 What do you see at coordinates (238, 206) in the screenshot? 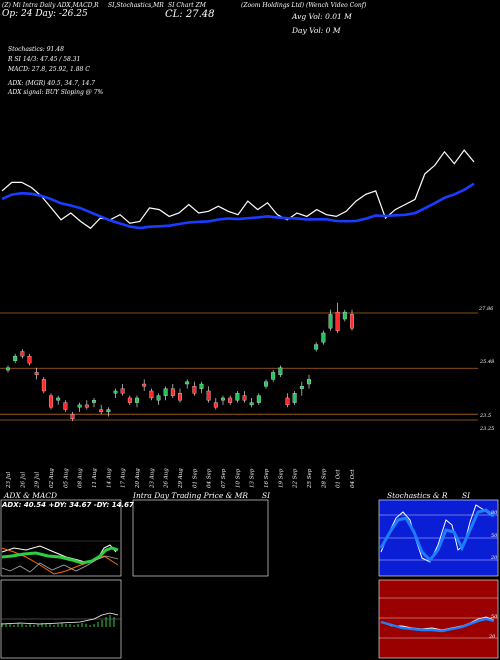
I see `moving-average-line` at bounding box center [238, 206].